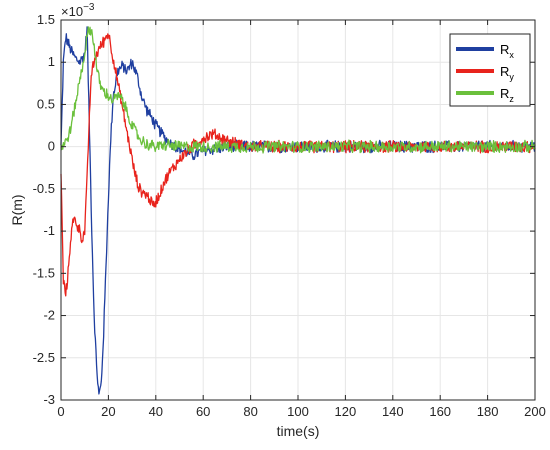 This screenshot has height=450, width=550. Describe the element at coordinates (250, 411) in the screenshot. I see `x-tick-label: 80` at that location.